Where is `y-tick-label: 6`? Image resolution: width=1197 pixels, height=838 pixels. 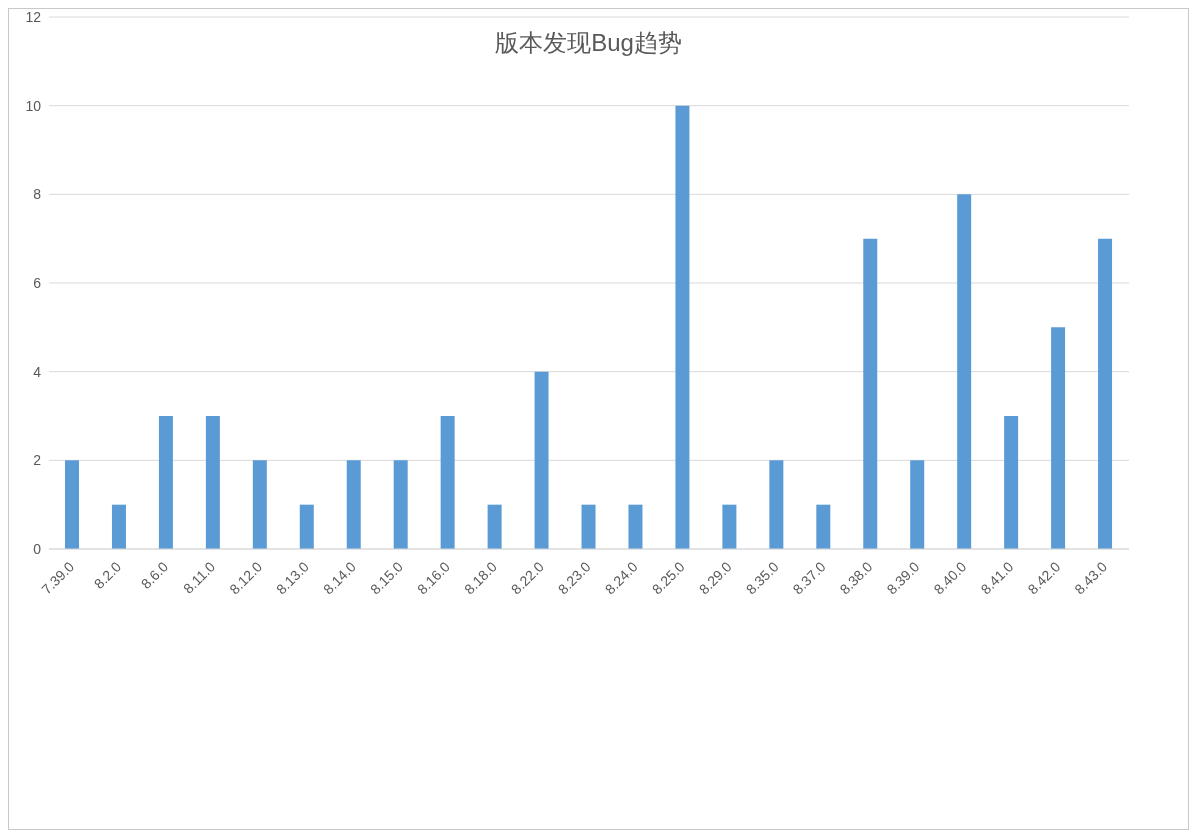
y-tick-label: 6 is located at coordinates (37, 282).